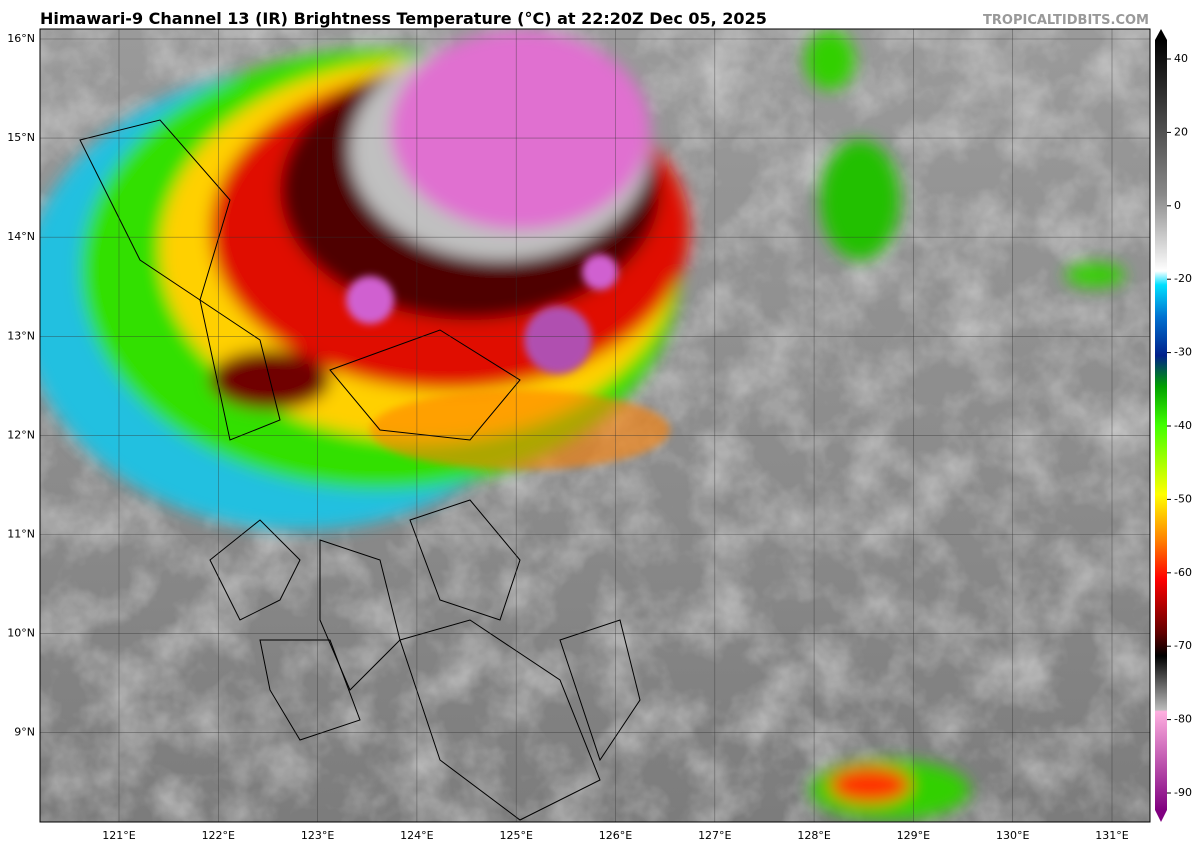 The width and height of the screenshot is (1200, 845). What do you see at coordinates (21, 434) in the screenshot?
I see `lat-label: 12°N` at bounding box center [21, 434].